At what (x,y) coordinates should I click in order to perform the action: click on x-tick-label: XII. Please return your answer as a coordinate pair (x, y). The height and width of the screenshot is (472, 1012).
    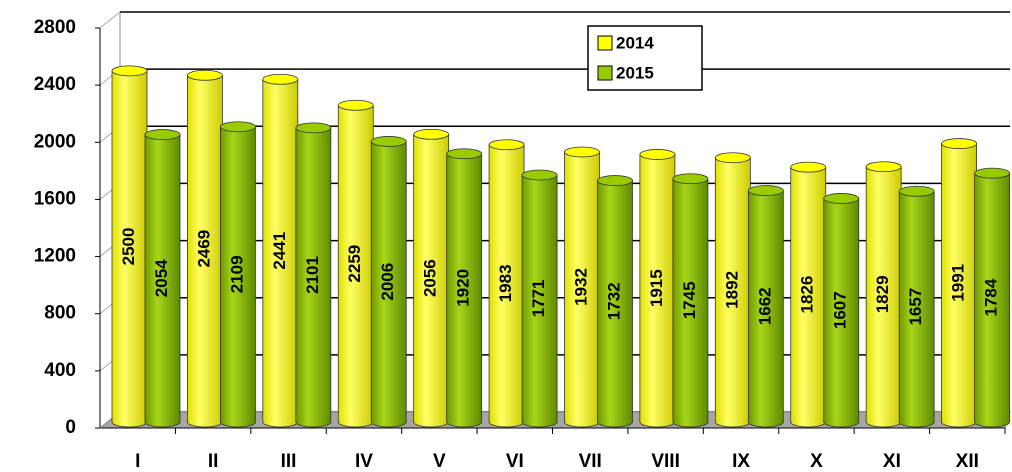
    Looking at the image, I should click on (967, 461).